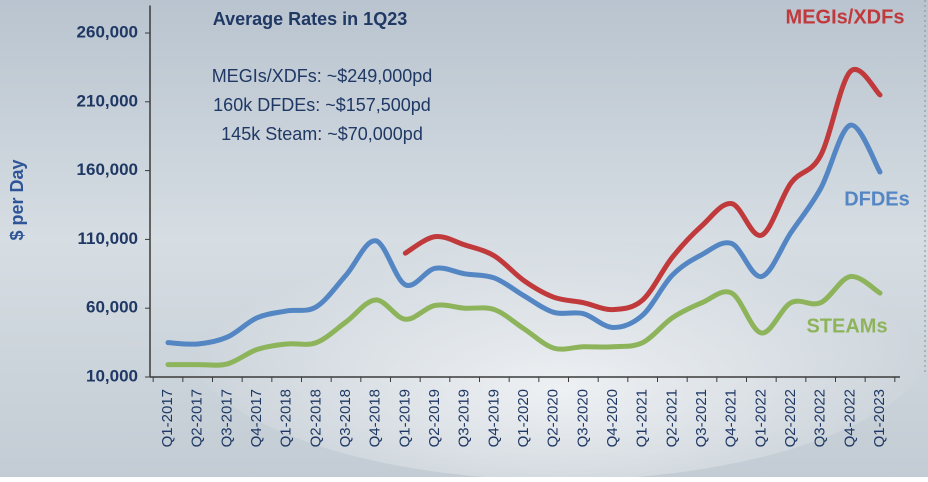  I want to click on x-tick-label: Q2-2018, so click(315, 418).